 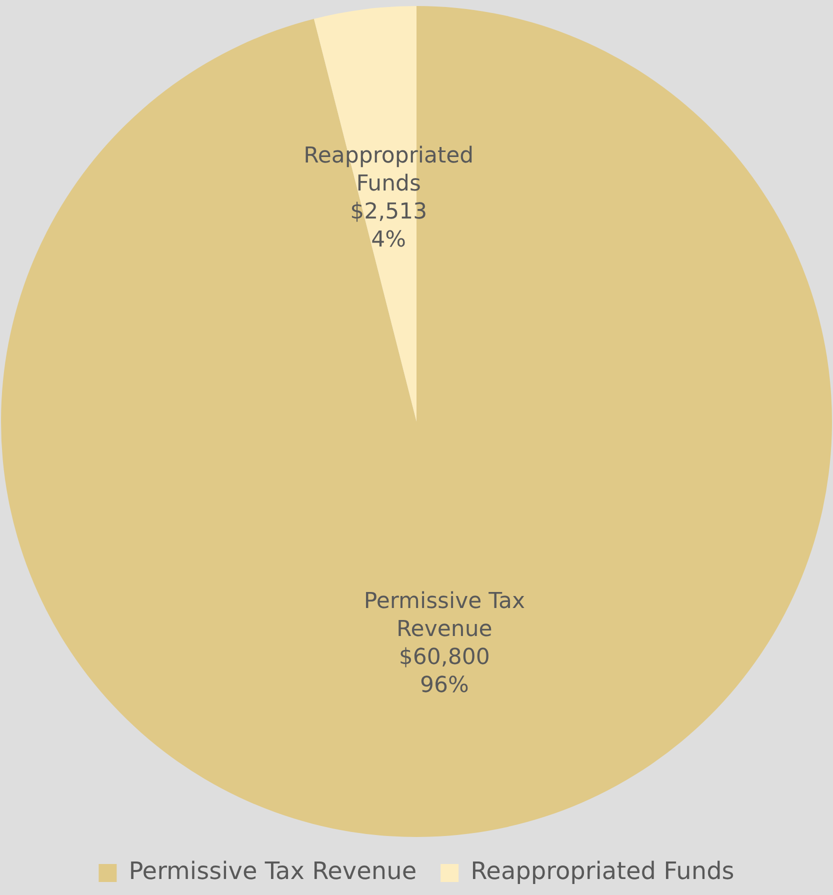 What do you see at coordinates (602, 871) in the screenshot?
I see `legend-label: Reappropriated Funds` at bounding box center [602, 871].